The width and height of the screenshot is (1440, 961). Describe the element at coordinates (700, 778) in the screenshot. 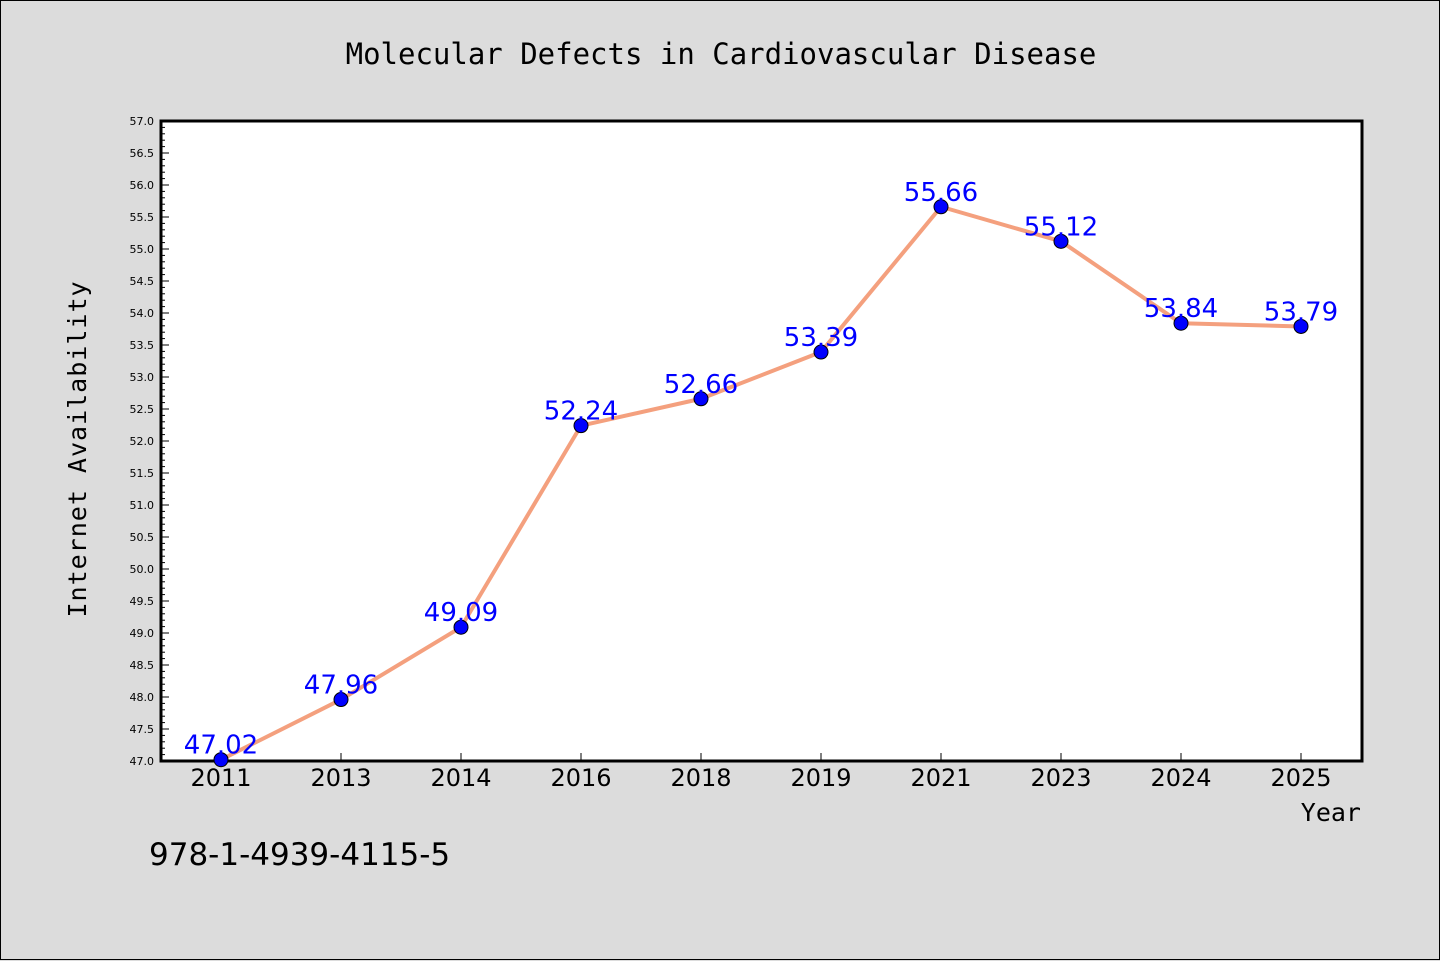

I see `x-tick-label: 2018` at that location.